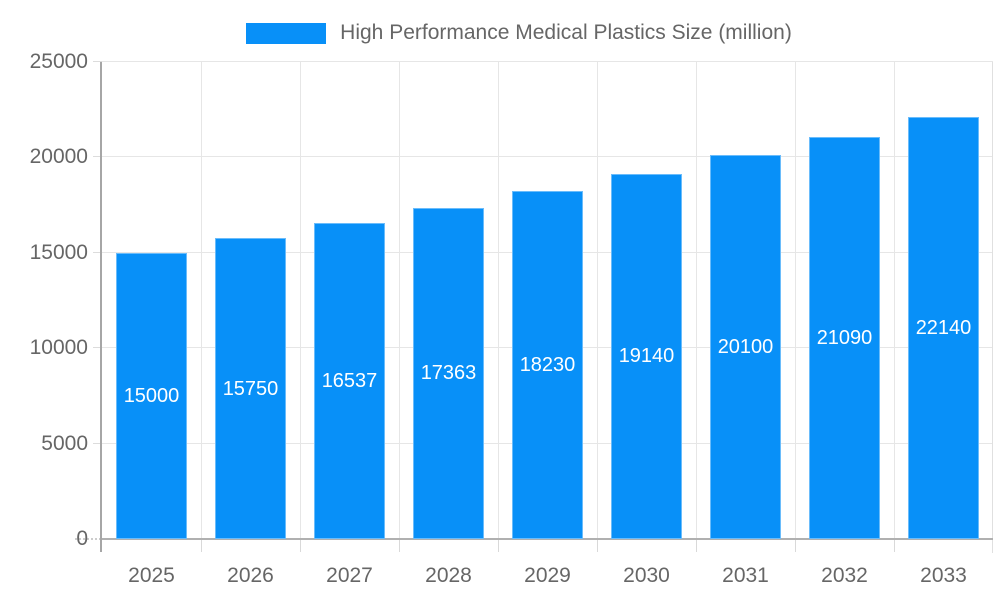 This screenshot has width=1000, height=600. Describe the element at coordinates (943, 575) in the screenshot. I see `x-axis-tick-label: 2033` at that location.